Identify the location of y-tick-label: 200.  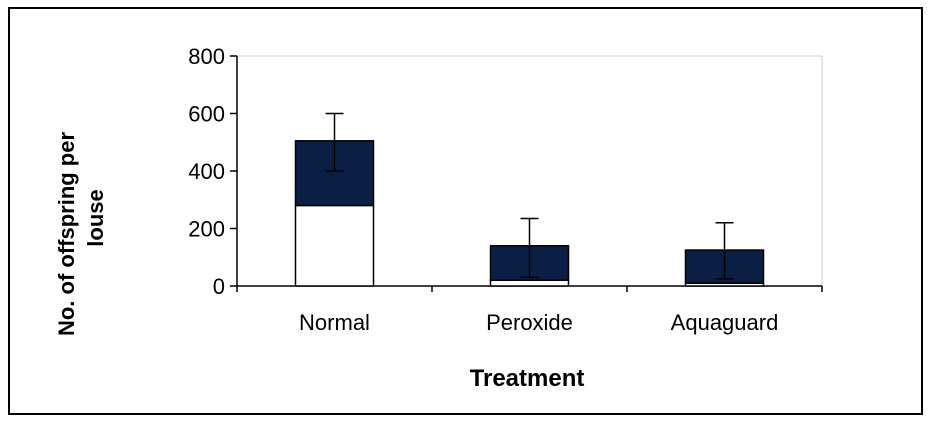
(206, 229).